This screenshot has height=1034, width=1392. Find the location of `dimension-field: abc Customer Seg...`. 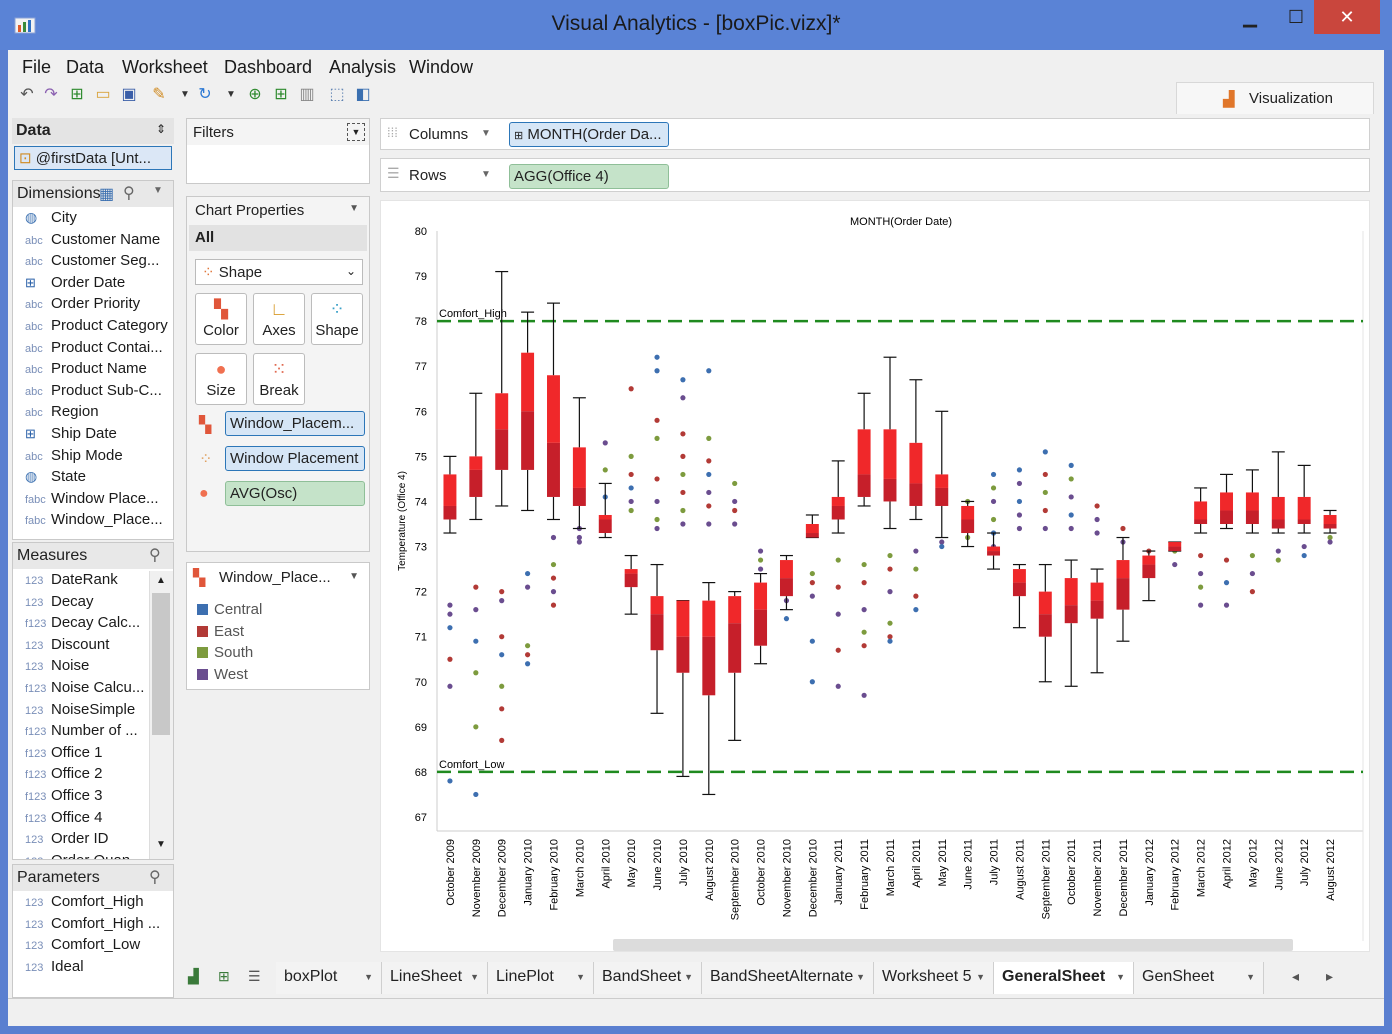

dimension-field: abc Customer Seg... is located at coordinates (92, 260).